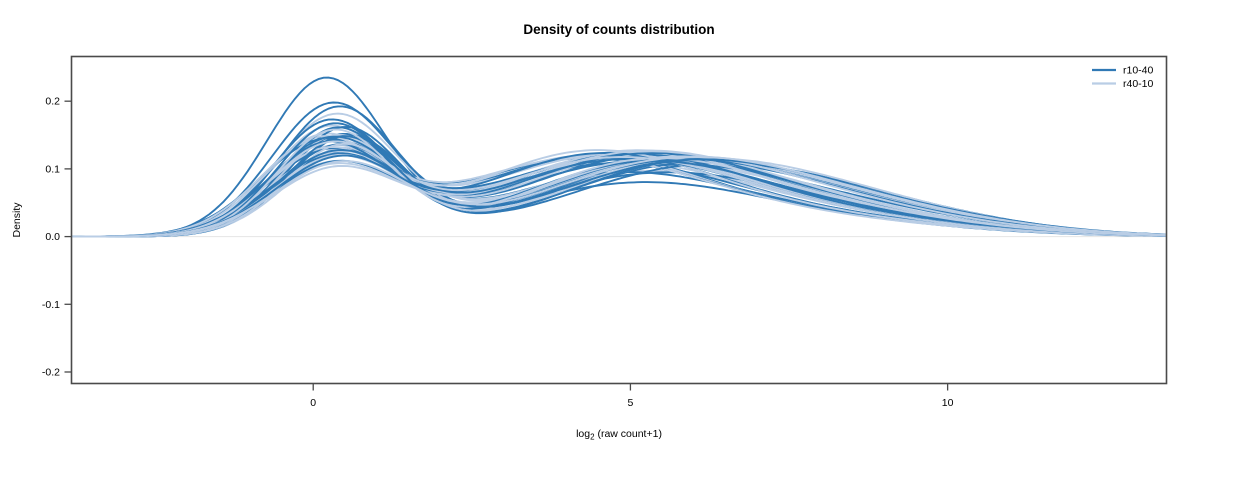 This screenshot has width=1238, height=500. What do you see at coordinates (313, 403) in the screenshot?
I see `x-tick-label: 0` at bounding box center [313, 403].